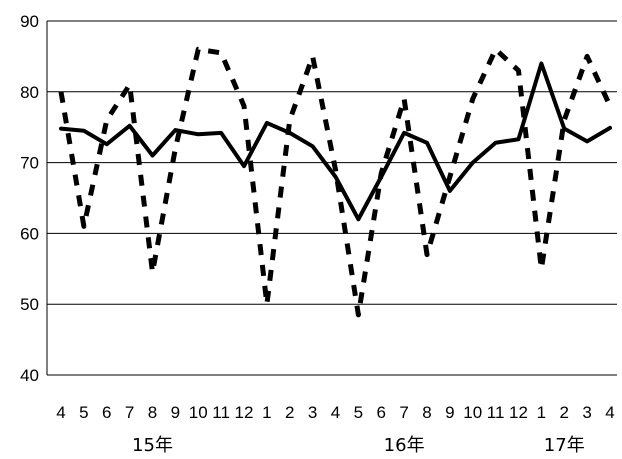 The width and height of the screenshot is (622, 459). What do you see at coordinates (29, 375) in the screenshot?
I see `y-tick-label: 40` at bounding box center [29, 375].